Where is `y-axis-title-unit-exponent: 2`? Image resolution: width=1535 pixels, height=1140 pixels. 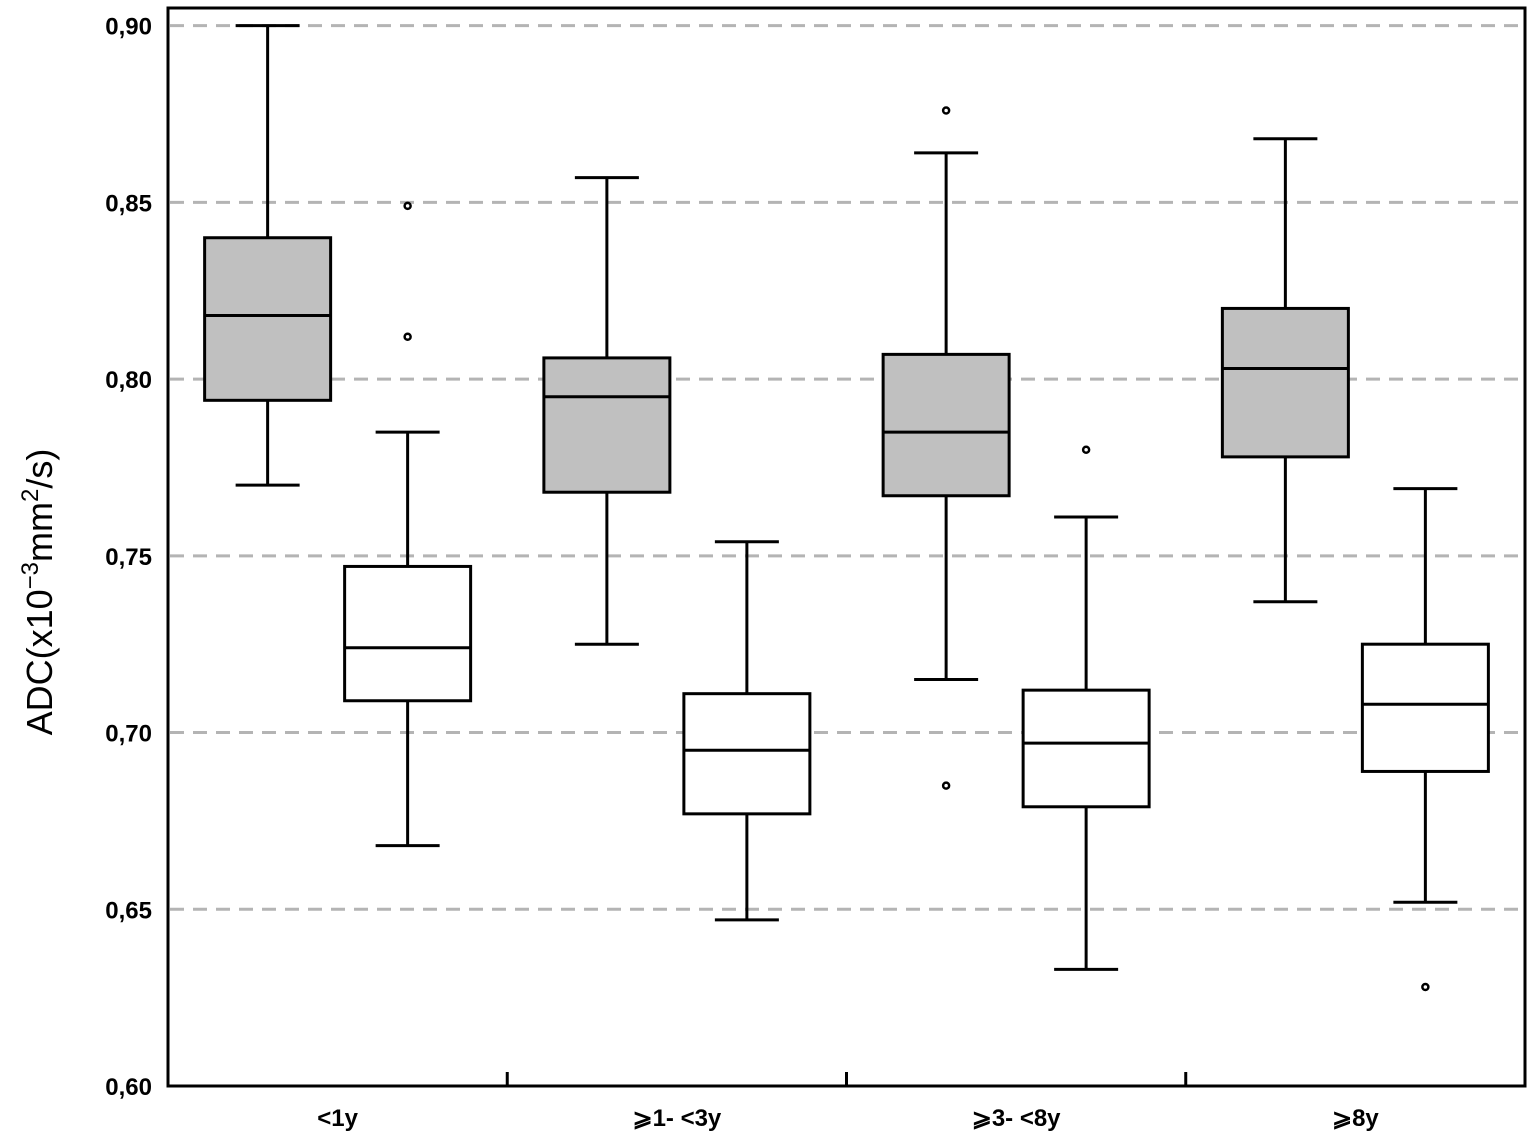 y-axis-title-unit-exponent: 2 is located at coordinates (30, 495).